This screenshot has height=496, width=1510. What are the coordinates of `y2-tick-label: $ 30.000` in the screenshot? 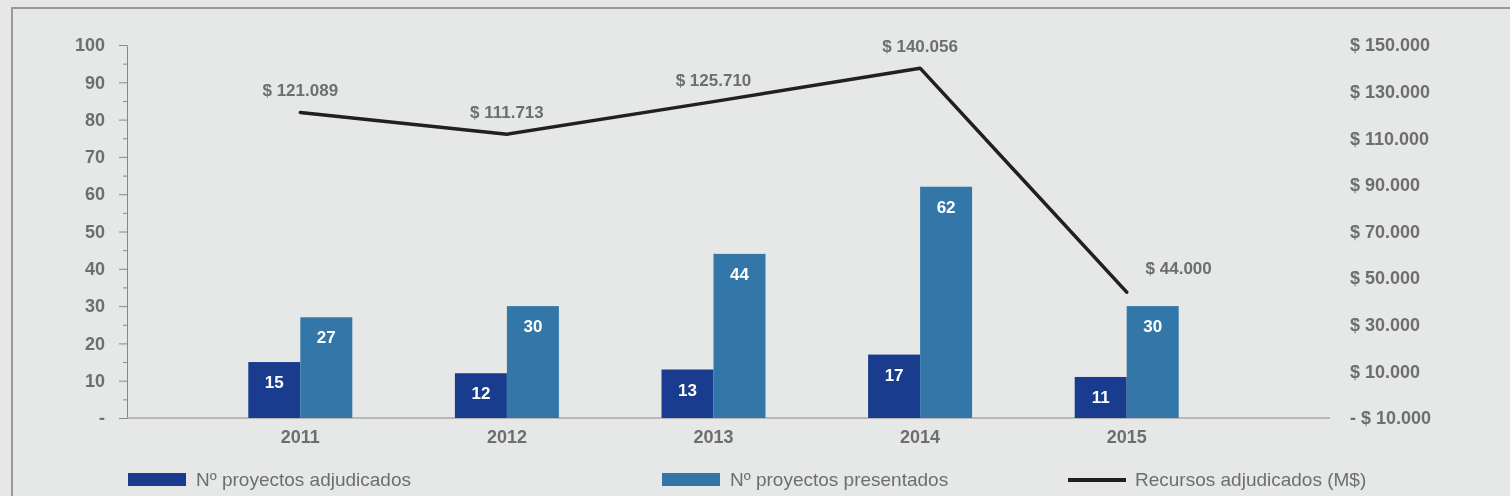 It's located at (1385, 325).